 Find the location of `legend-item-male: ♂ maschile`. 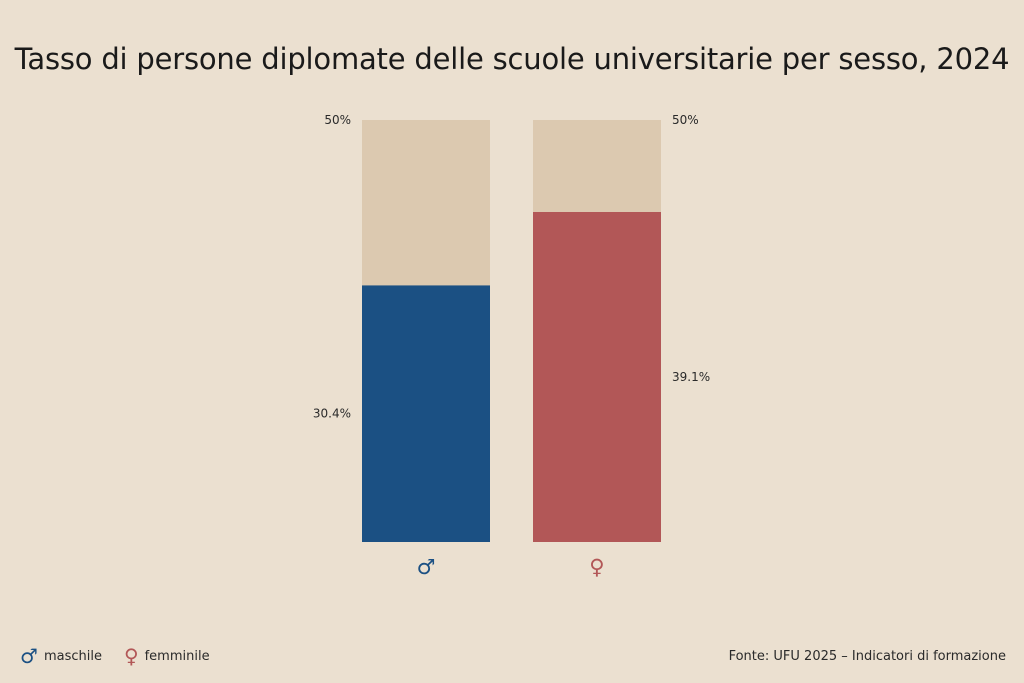

legend-item-male: ♂ maschile is located at coordinates (61, 656).